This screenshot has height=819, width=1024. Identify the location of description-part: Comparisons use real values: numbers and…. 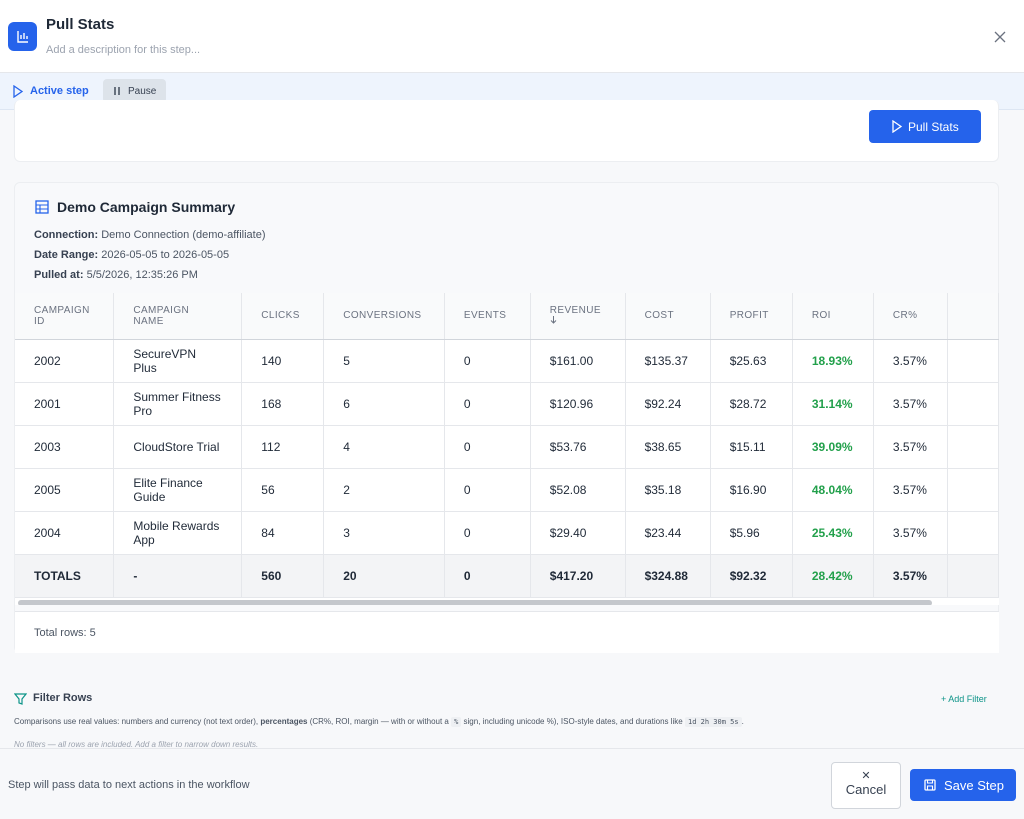
(137, 721).